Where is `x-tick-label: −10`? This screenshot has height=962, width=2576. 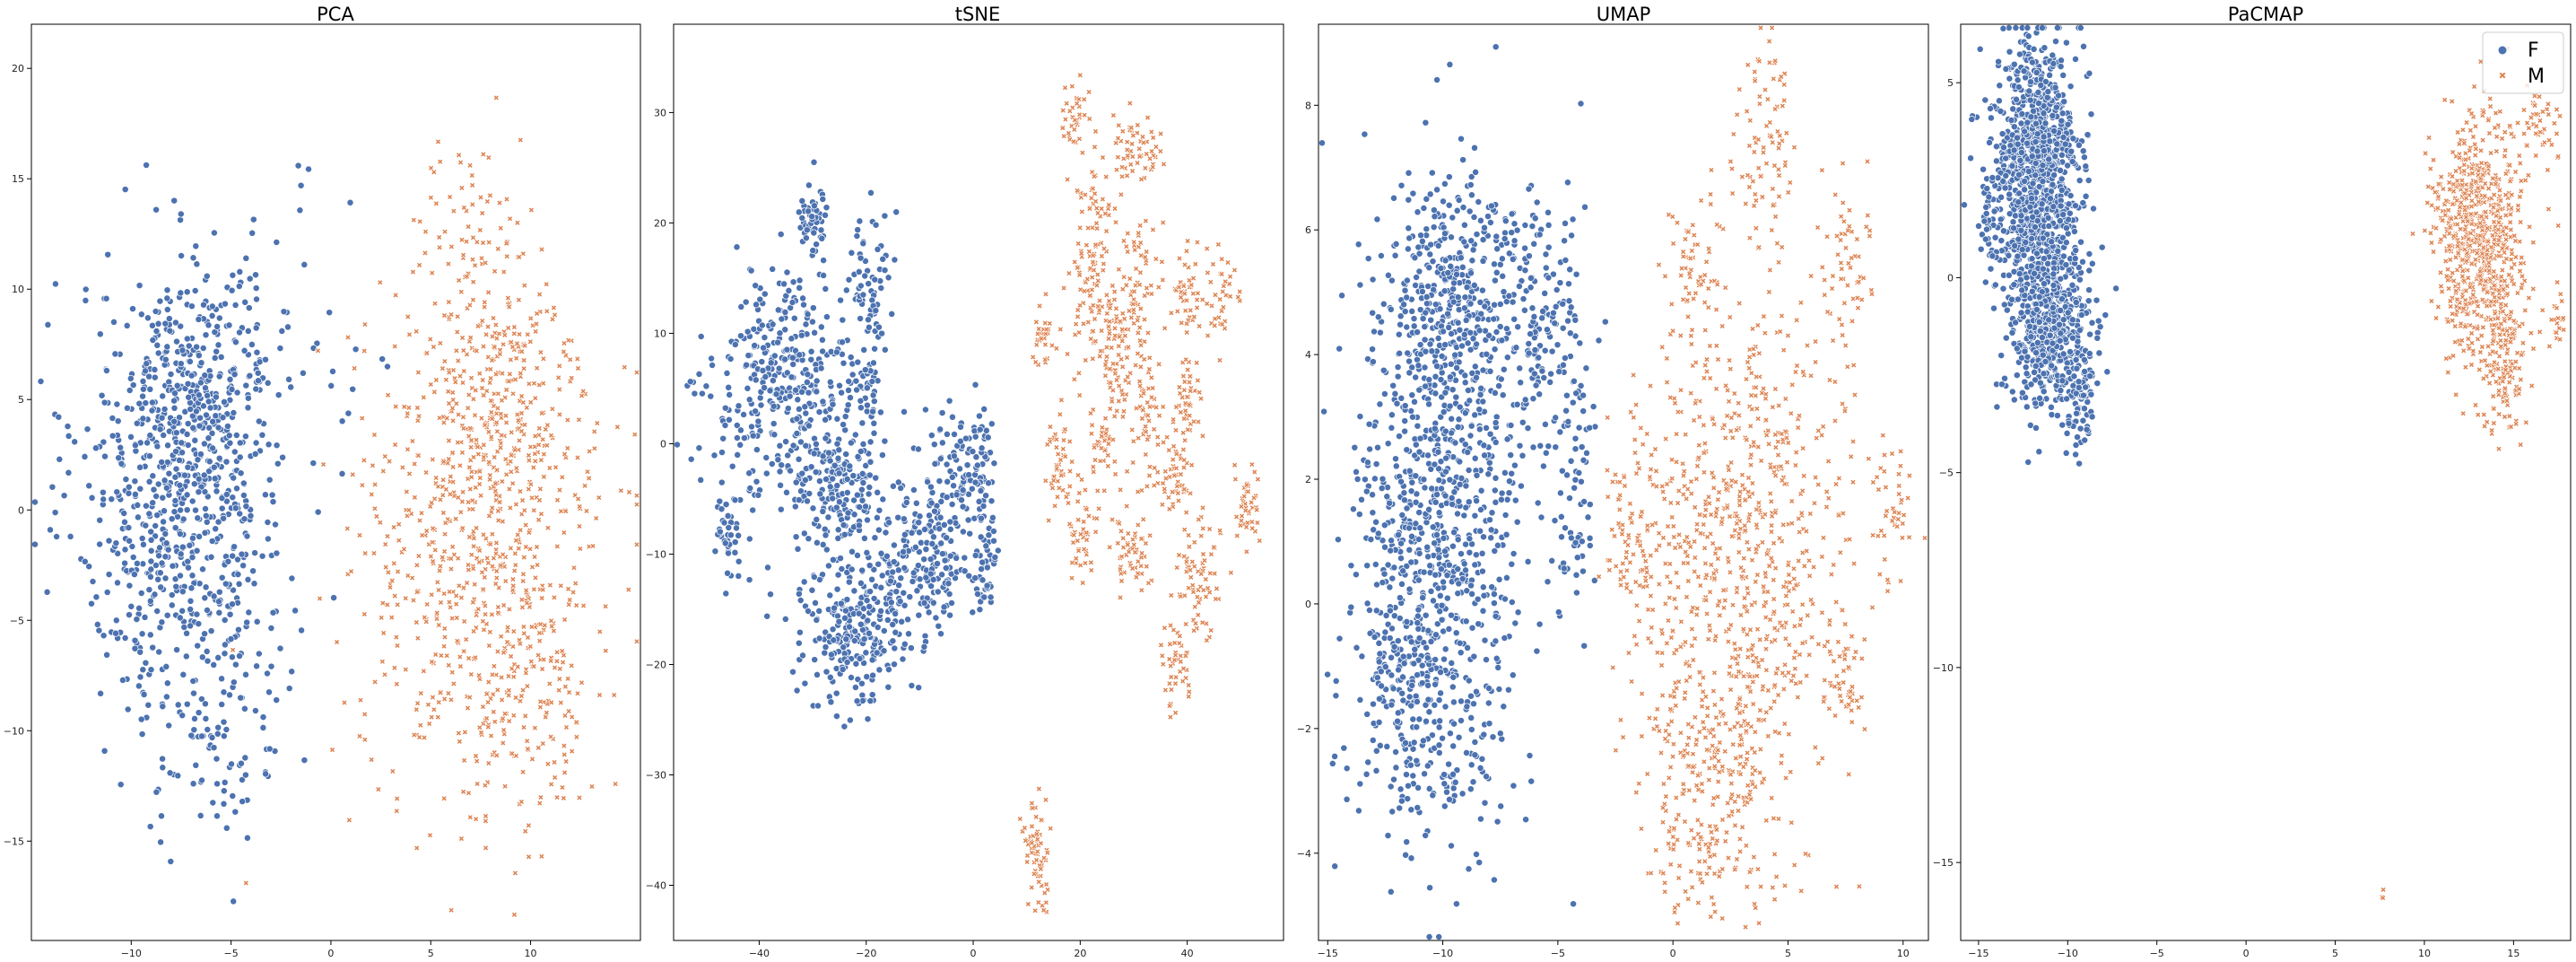
x-tick-label: −10 is located at coordinates (1442, 953).